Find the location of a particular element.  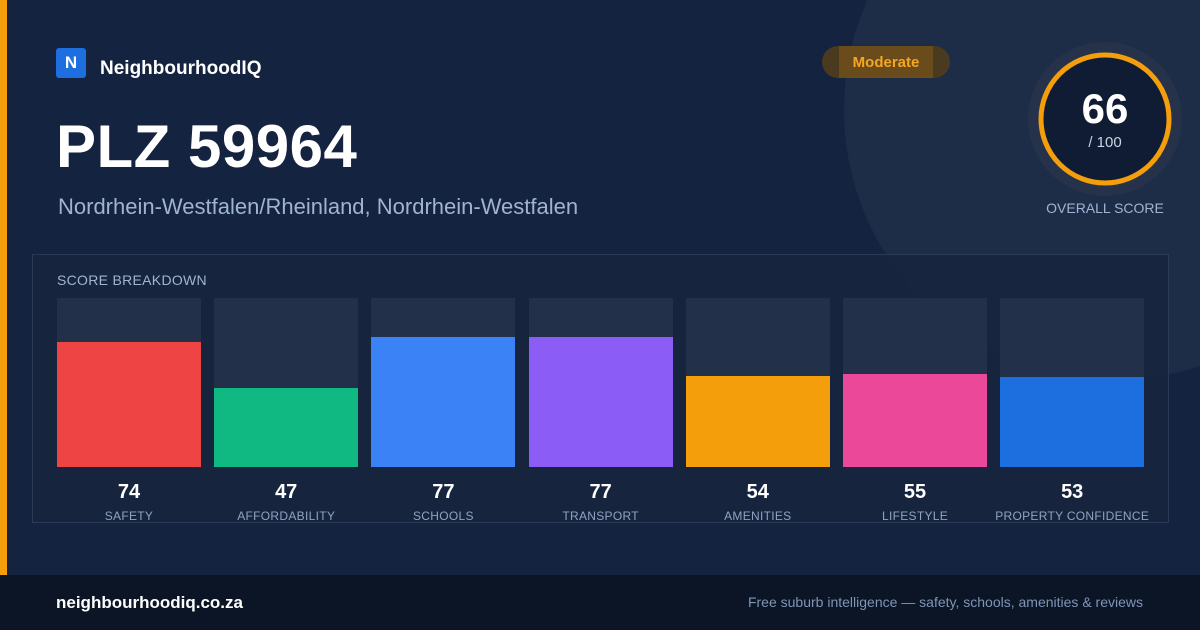

bar-label: LIFESTYLE is located at coordinates (915, 516).